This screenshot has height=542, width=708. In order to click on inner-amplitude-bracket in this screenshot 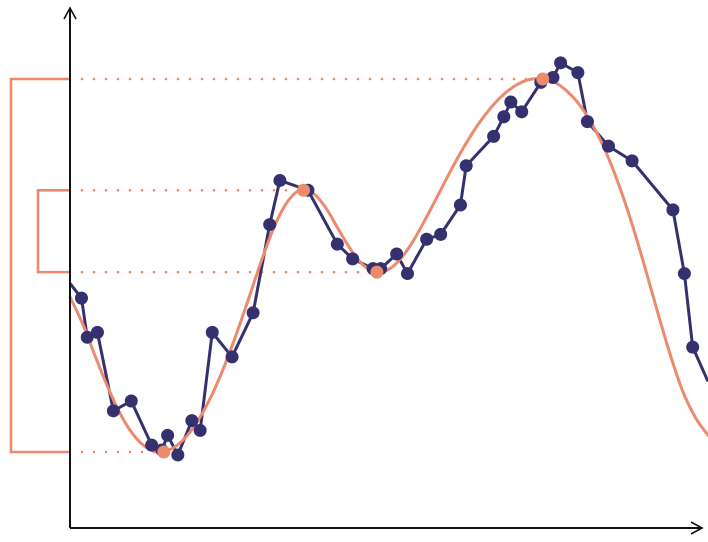, I will do `click(52, 231)`.